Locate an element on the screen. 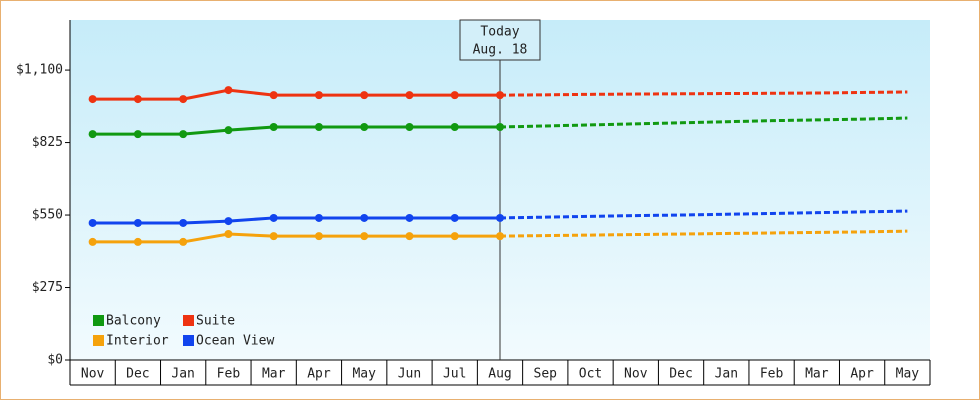 This screenshot has height=400, width=980. today-box is located at coordinates (500, 40).